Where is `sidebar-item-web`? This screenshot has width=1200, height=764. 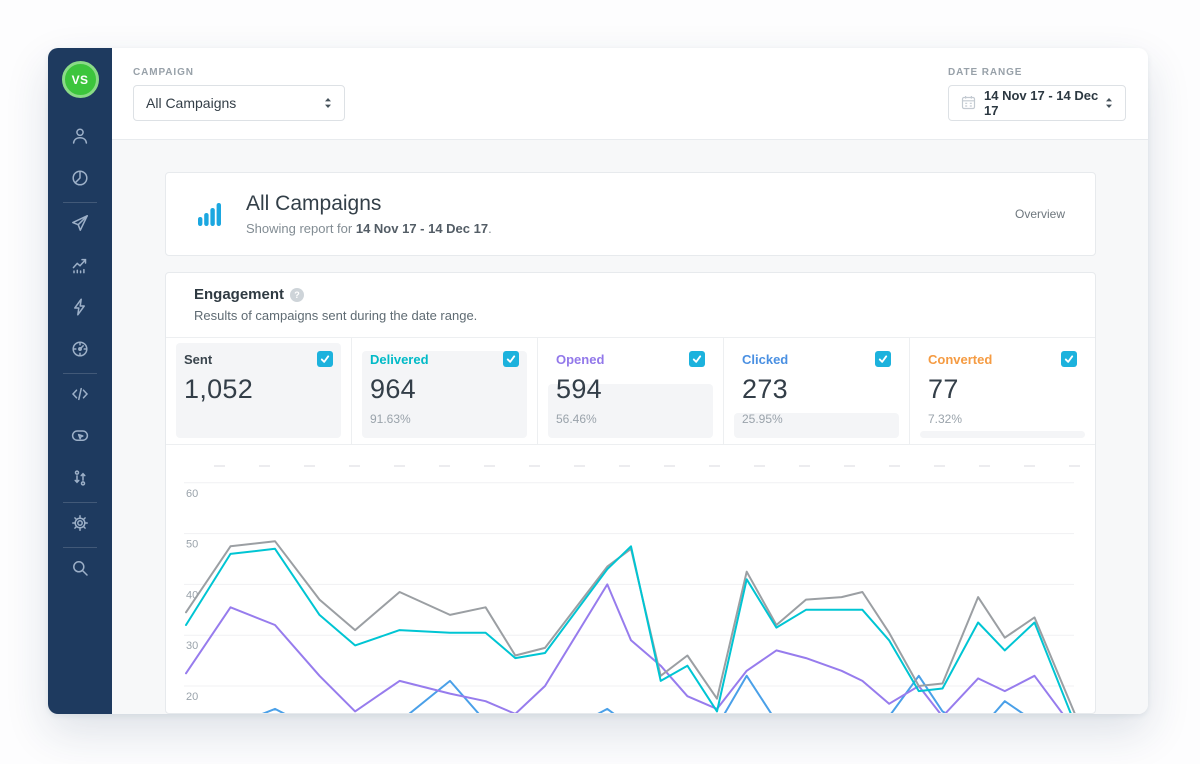 sidebar-item-web is located at coordinates (80, 351).